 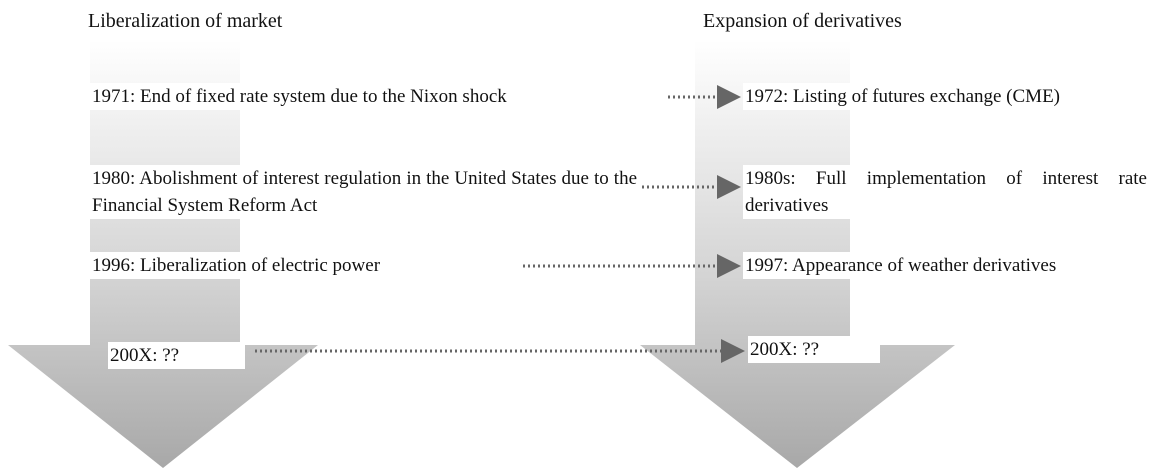 I want to click on left-item: 1996: Liberalization of electric power, so click(x=292, y=265).